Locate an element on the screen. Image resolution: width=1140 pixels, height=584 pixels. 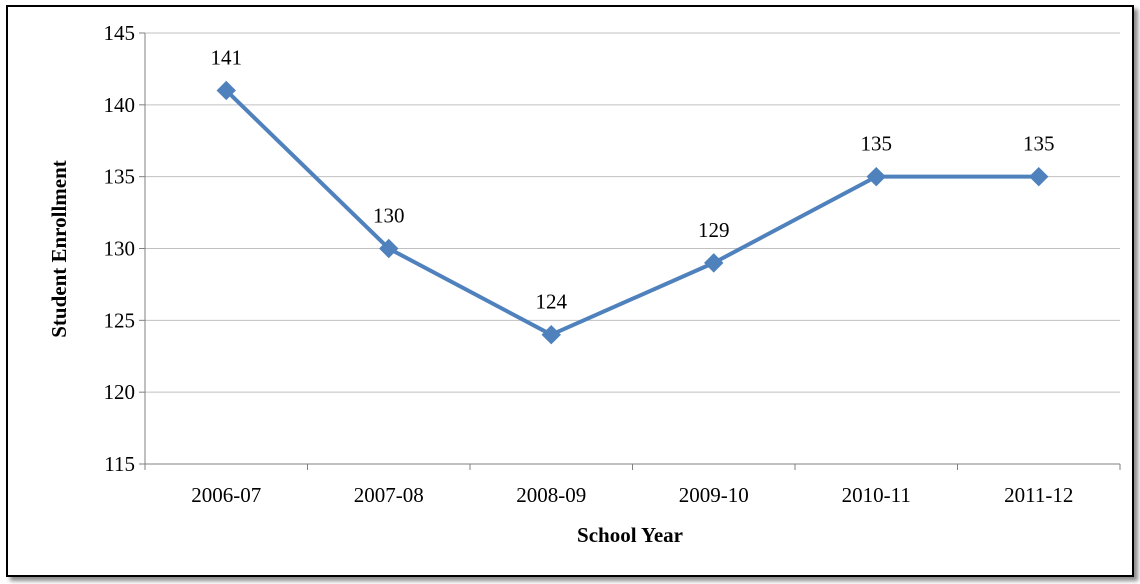
y-tick-label: 140 is located at coordinates (120, 105).